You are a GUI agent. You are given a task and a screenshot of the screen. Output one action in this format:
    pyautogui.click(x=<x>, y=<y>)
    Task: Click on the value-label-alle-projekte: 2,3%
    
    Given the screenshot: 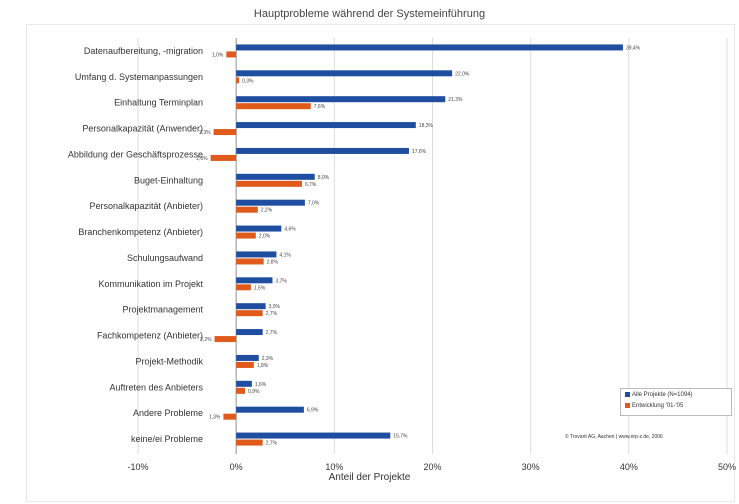 What is the action you would take?
    pyautogui.click(x=268, y=359)
    